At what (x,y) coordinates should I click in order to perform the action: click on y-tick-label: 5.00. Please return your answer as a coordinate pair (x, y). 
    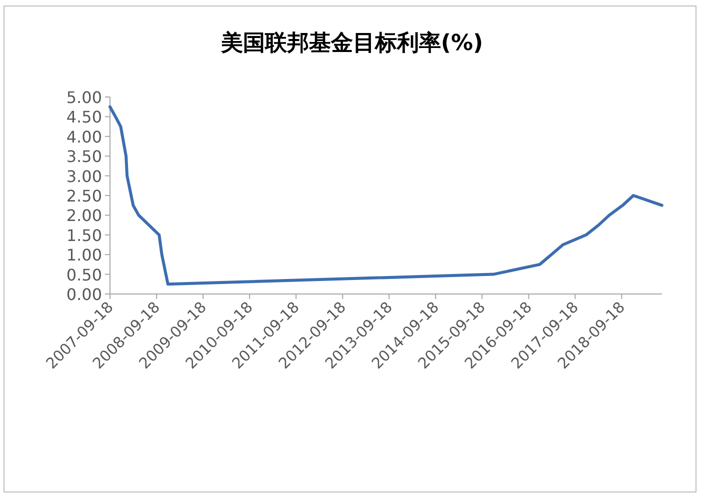
    Looking at the image, I should click on (84, 97).